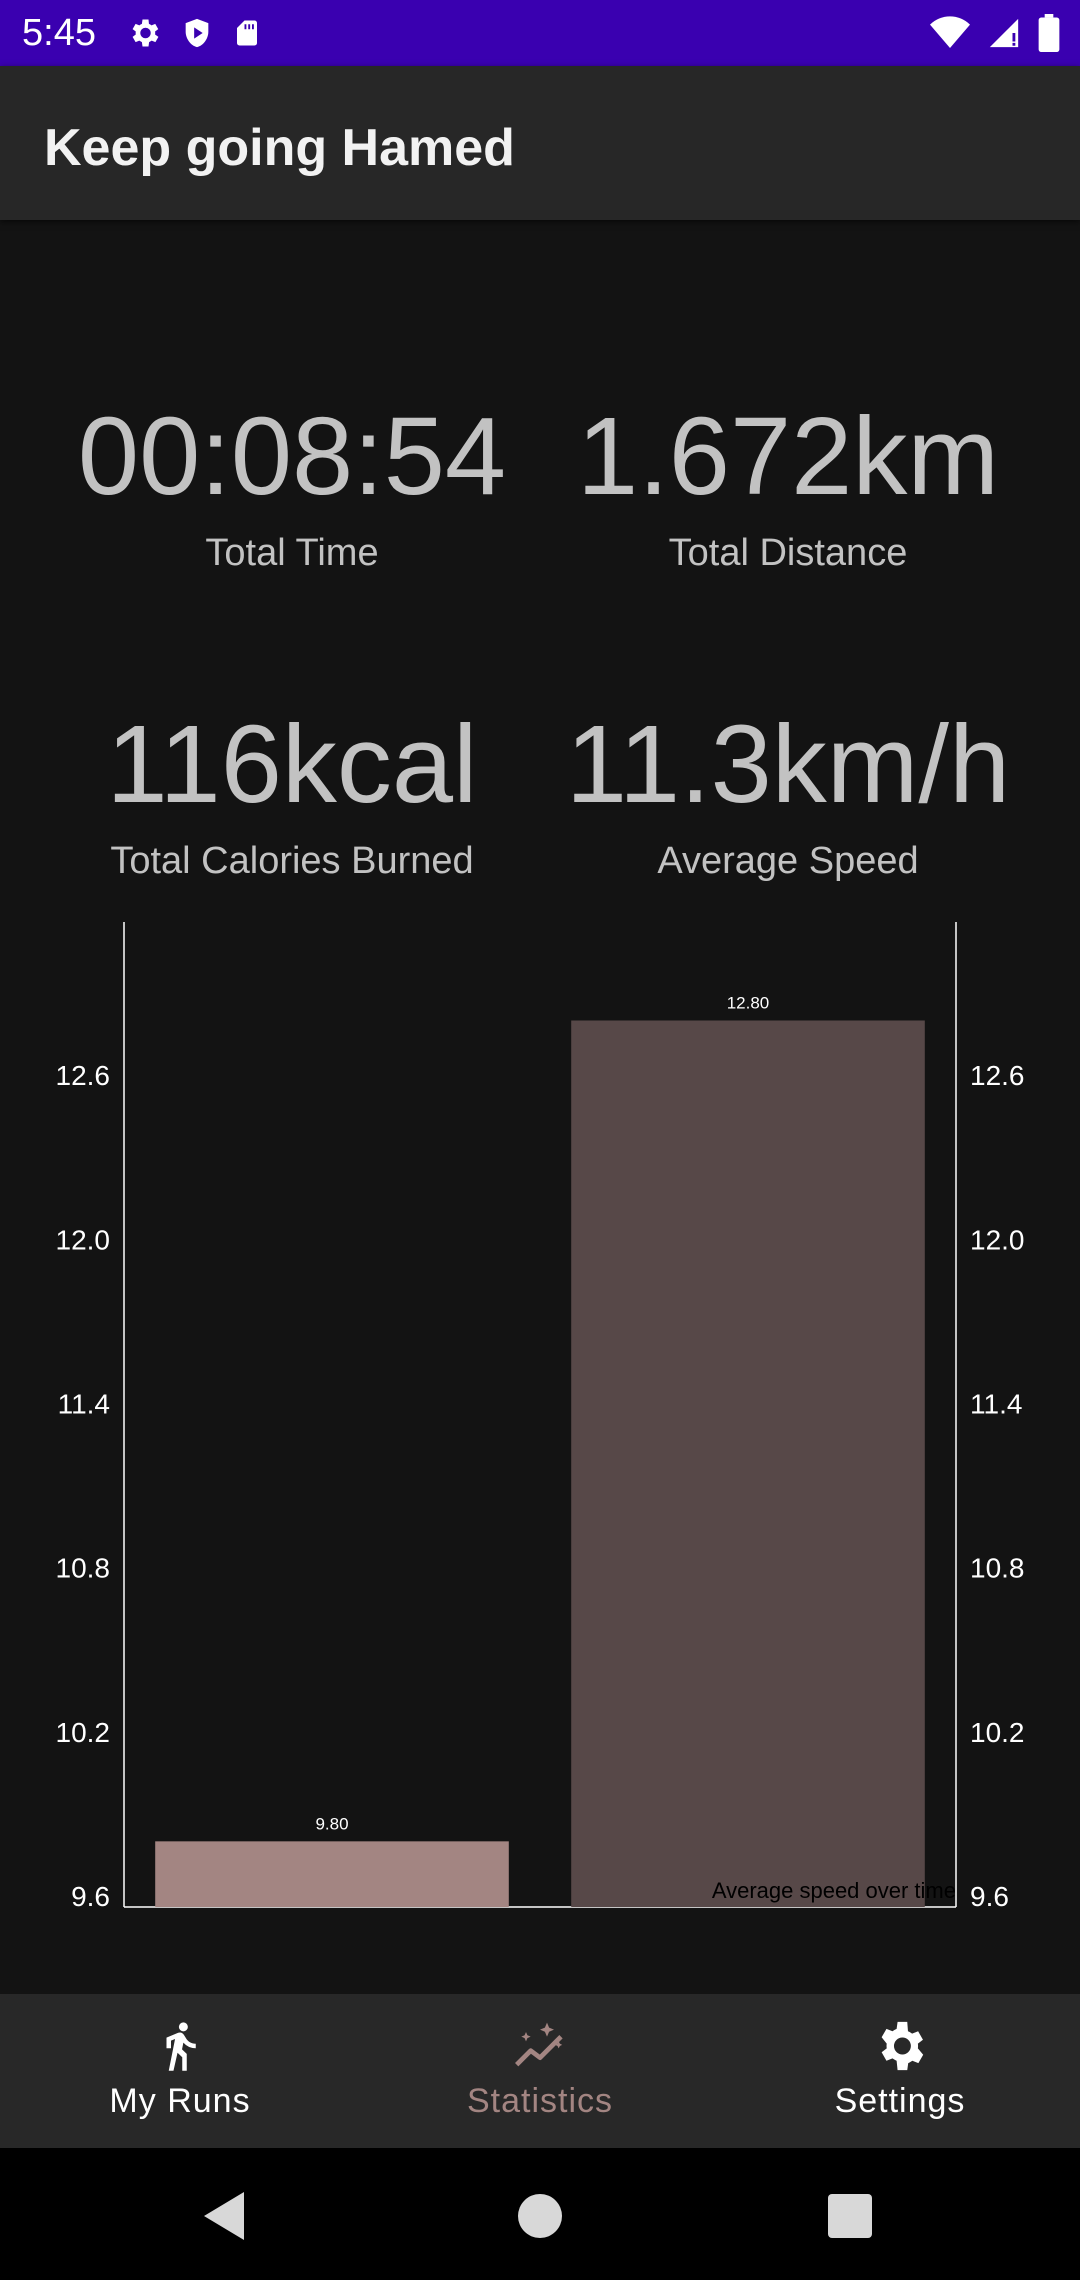 This screenshot has height=2280, width=1080. I want to click on y-tick-label-left: 10.8, so click(83, 1568).